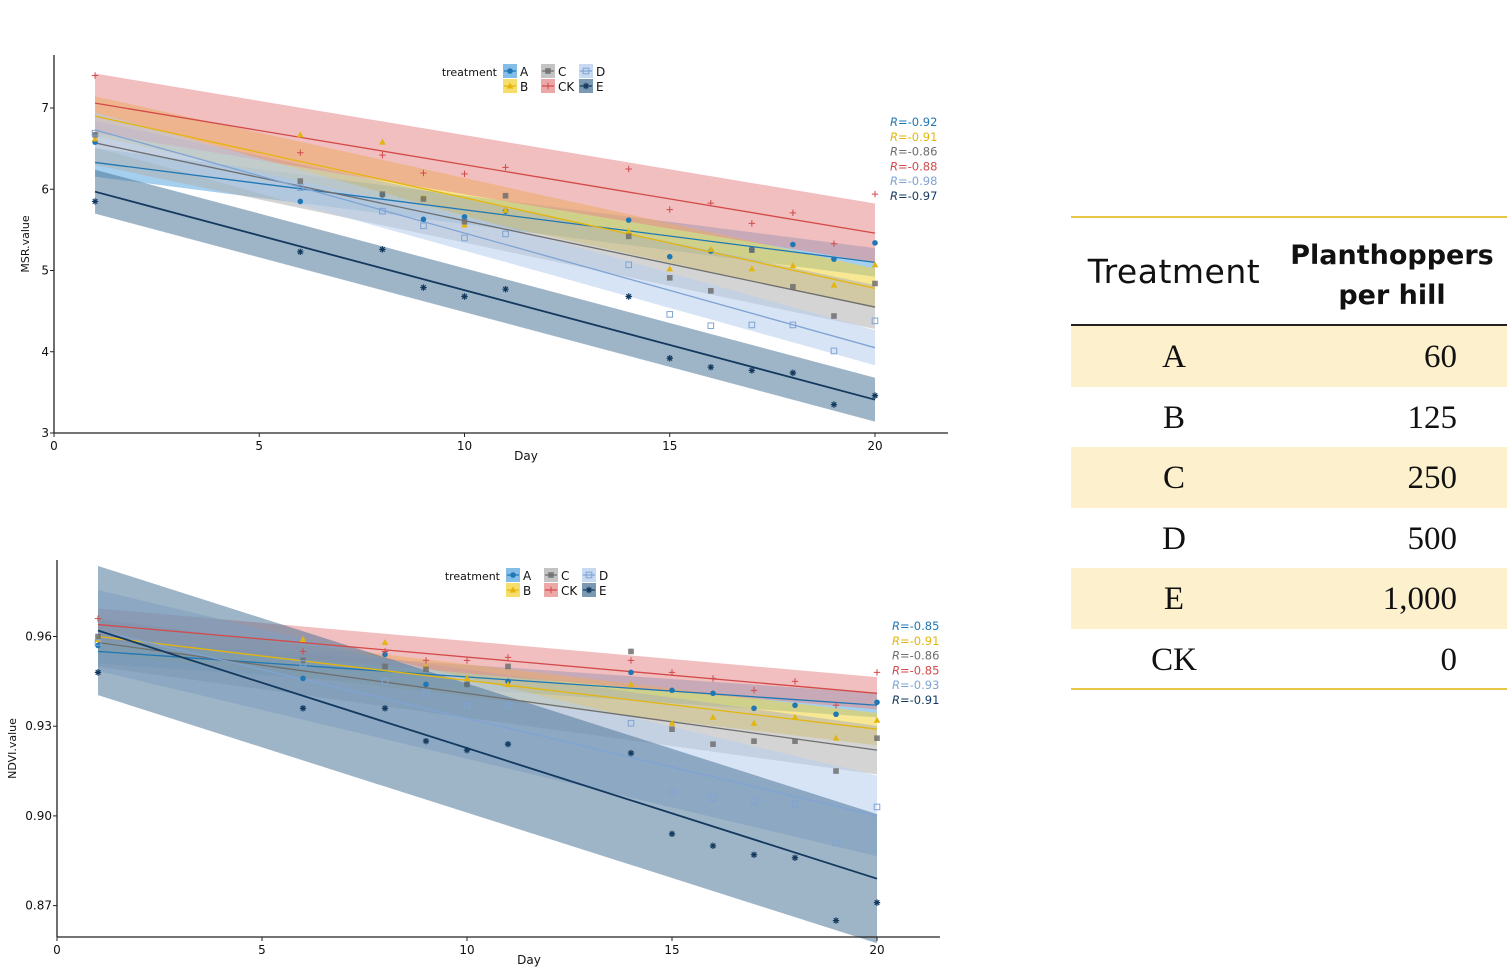 This screenshot has width=1508, height=975. Describe the element at coordinates (1392, 255) in the screenshot. I see `header-planthoppers-line1: Planthoppers` at that location.